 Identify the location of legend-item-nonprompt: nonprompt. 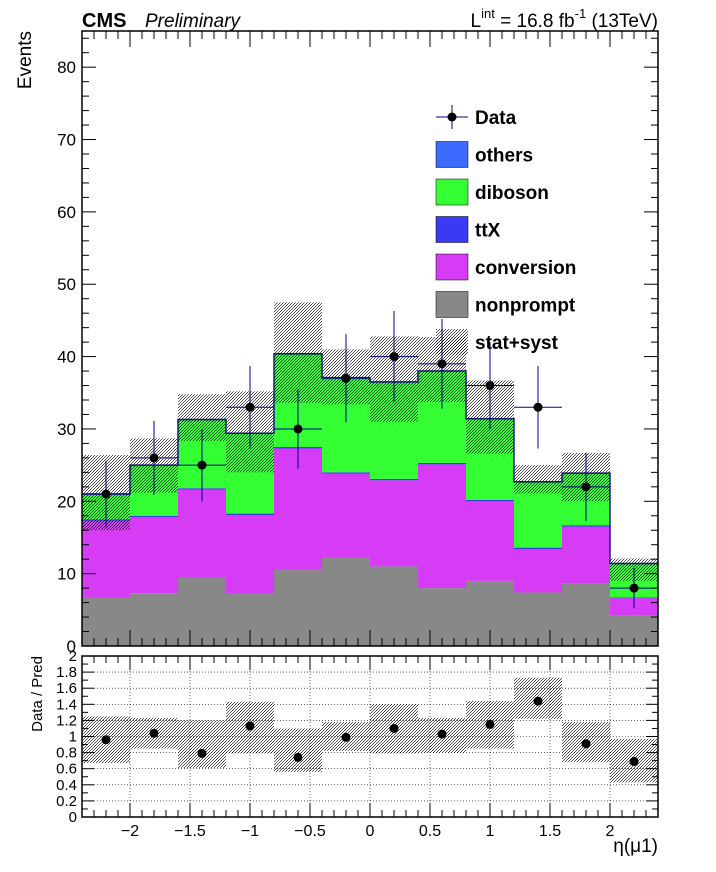
(505, 304).